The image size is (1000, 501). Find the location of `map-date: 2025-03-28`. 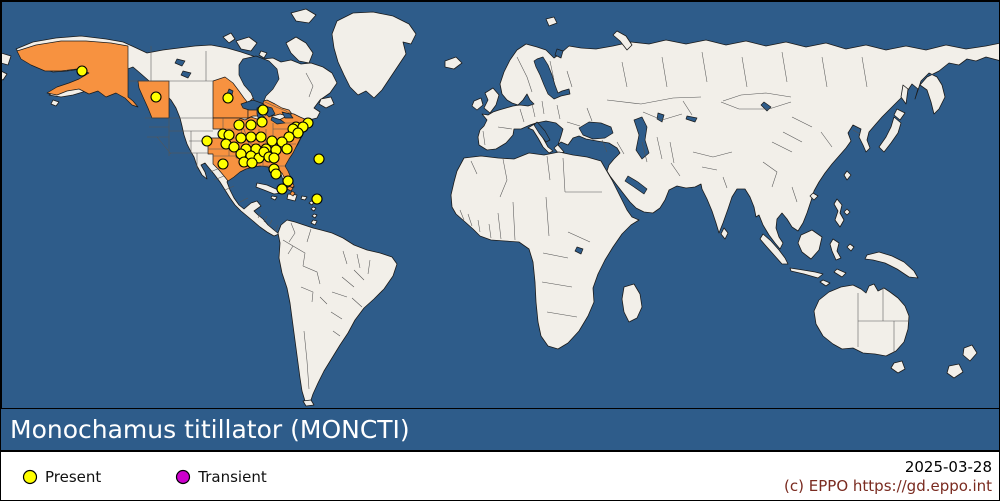

map-date: 2025-03-28 is located at coordinates (948, 467).